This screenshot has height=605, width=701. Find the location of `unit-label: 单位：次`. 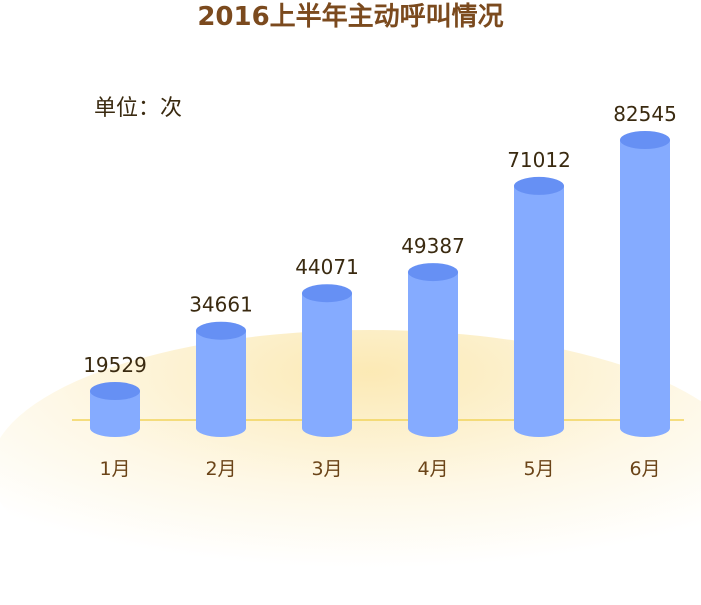

unit-label: 单位：次 is located at coordinates (138, 108).